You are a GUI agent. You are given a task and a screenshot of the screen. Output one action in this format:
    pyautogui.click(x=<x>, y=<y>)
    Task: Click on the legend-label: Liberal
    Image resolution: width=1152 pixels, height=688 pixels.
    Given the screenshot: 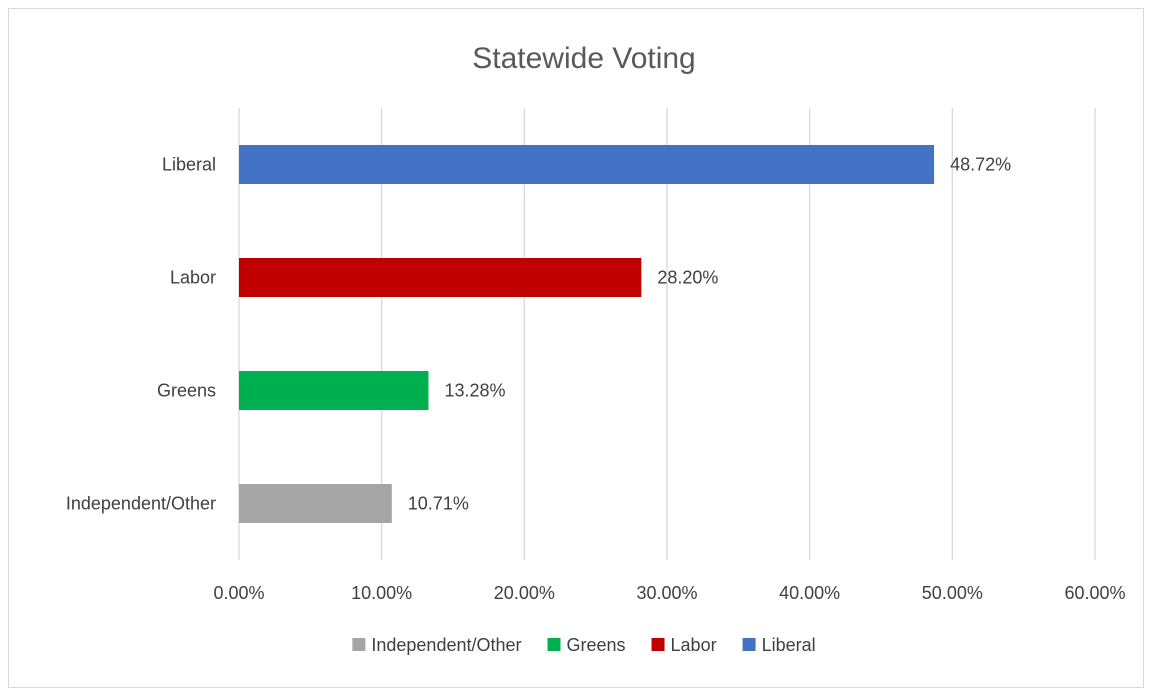 What is the action you would take?
    pyautogui.click(x=789, y=645)
    